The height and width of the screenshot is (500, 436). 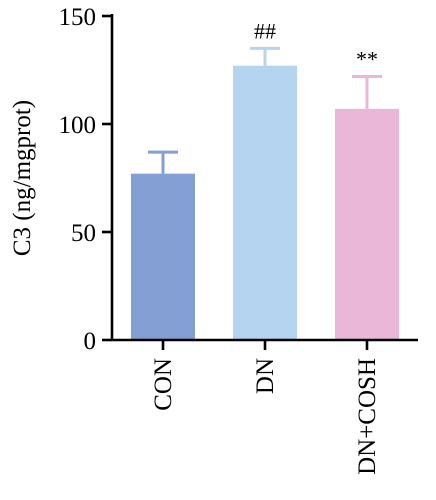 I want to click on bar-dn-cosh, so click(x=367, y=224).